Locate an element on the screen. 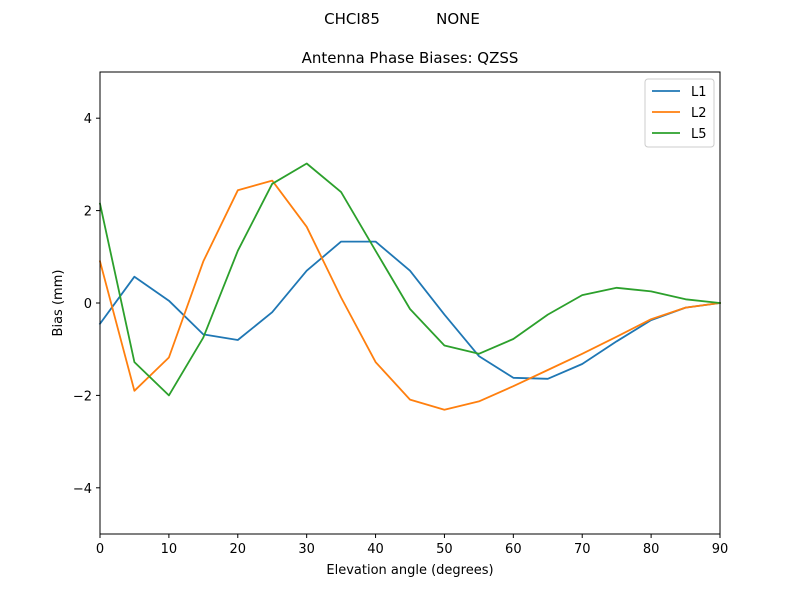 Image resolution: width=800 pixels, height=600 pixels. y-tick-label: −2 is located at coordinates (82, 396).